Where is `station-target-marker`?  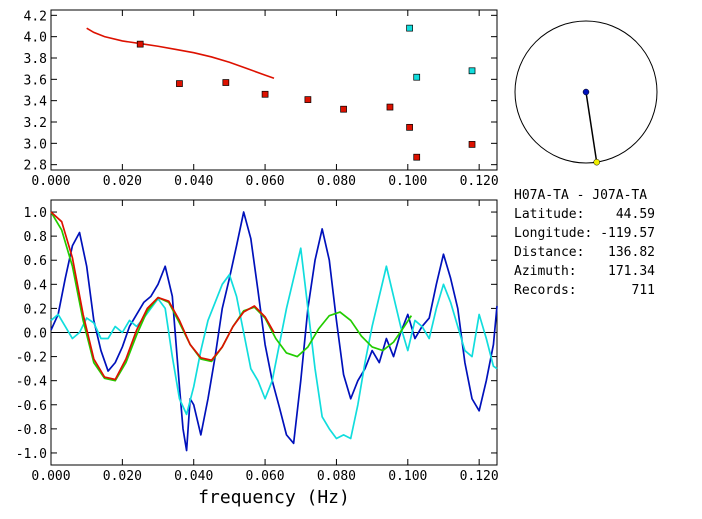
station-target-marker is located at coordinates (596, 162).